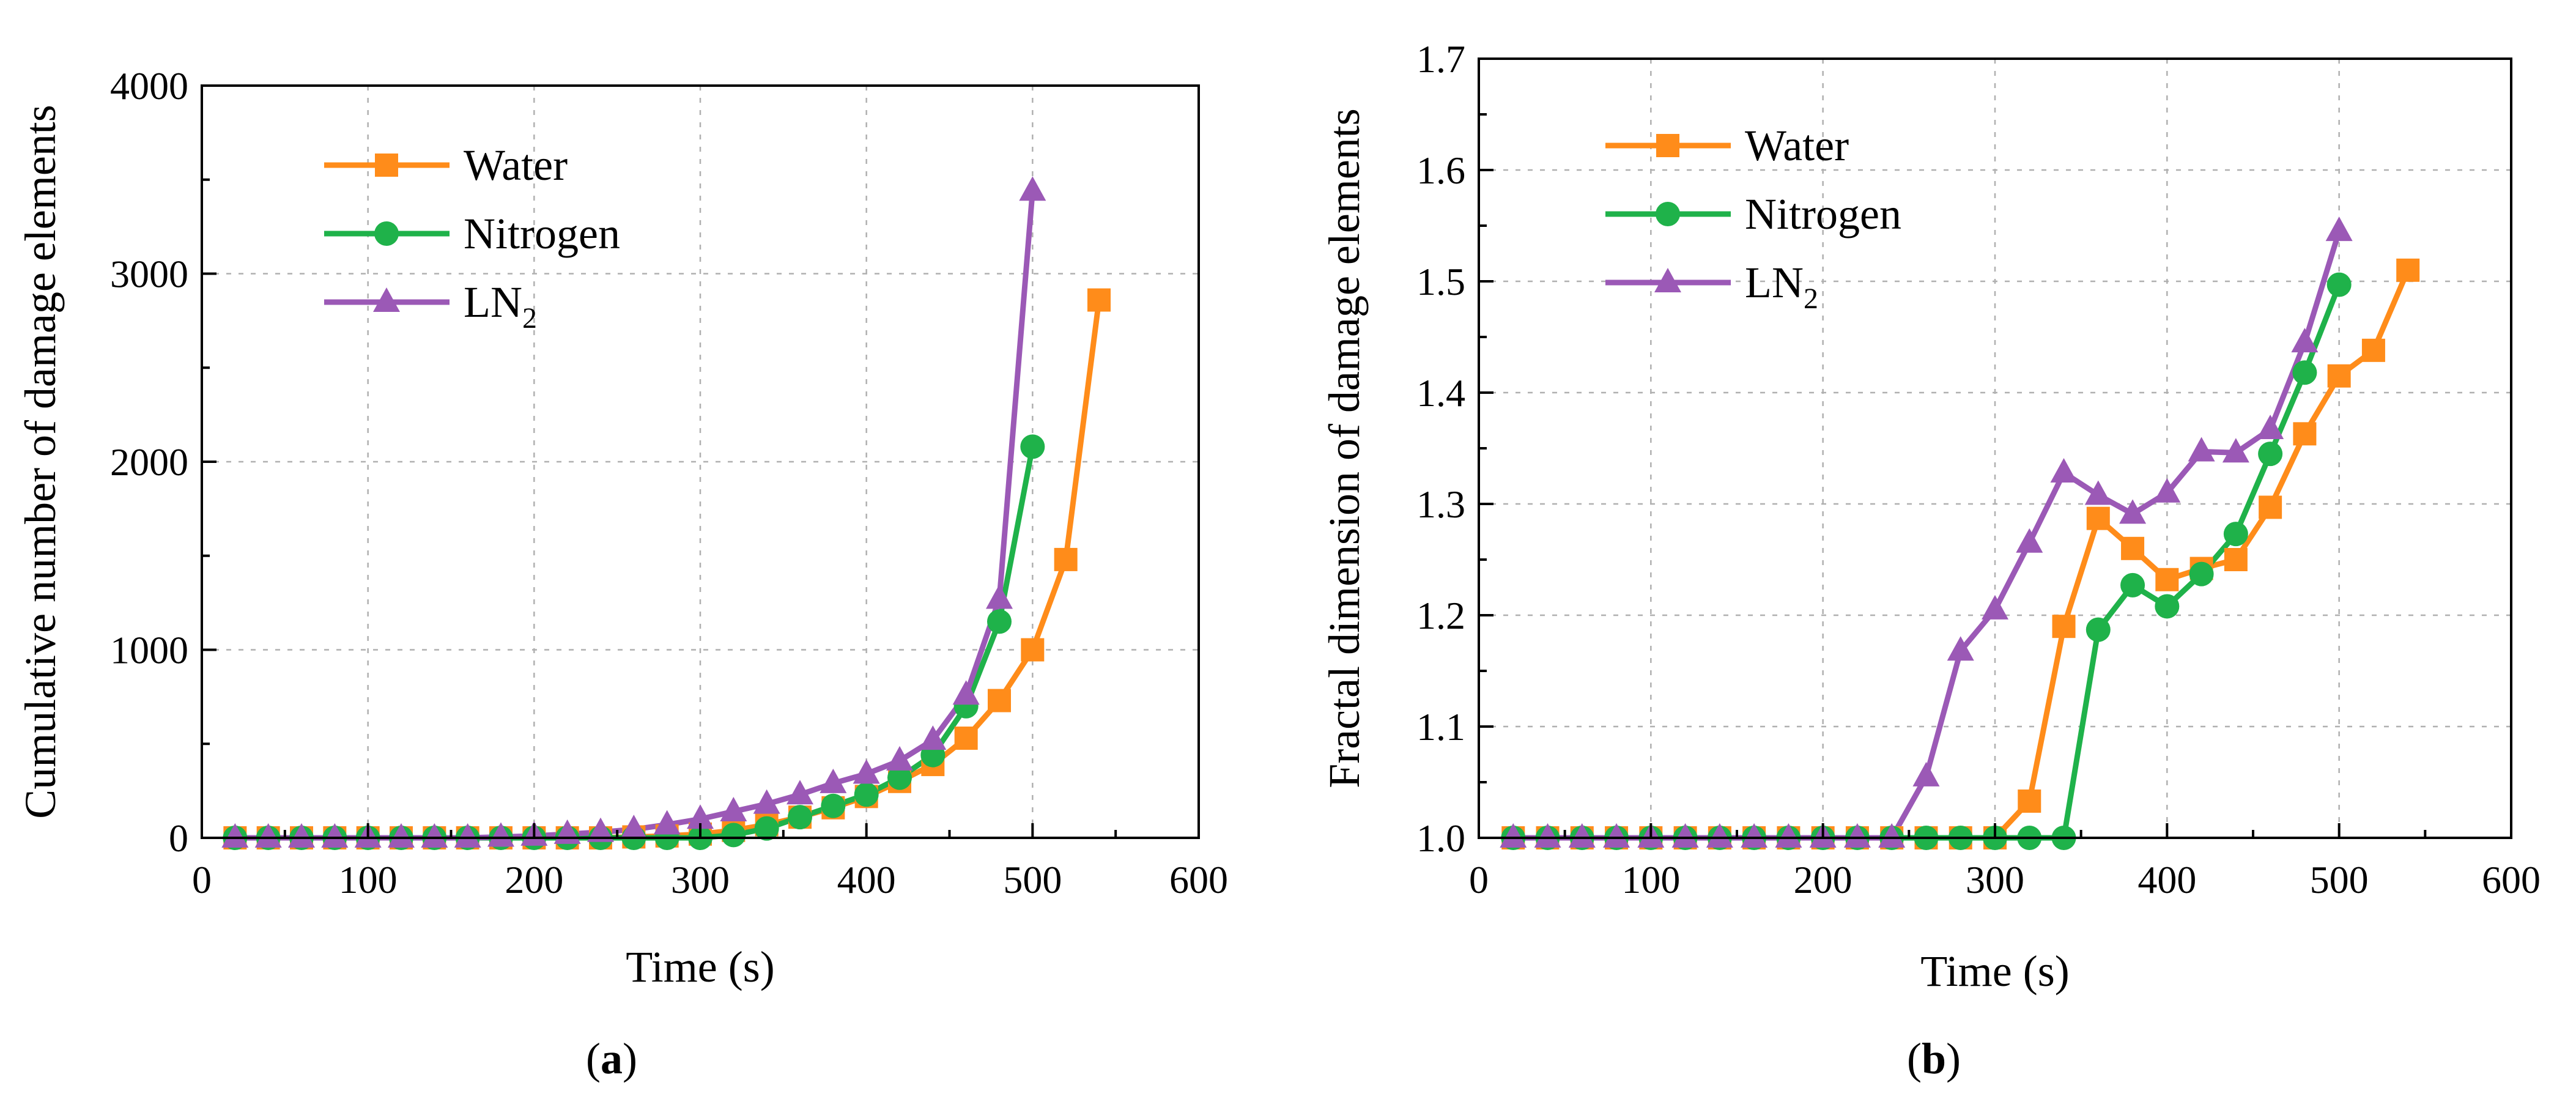 The image size is (2576, 1110). I want to click on x-tick-label: 200, so click(534, 879).